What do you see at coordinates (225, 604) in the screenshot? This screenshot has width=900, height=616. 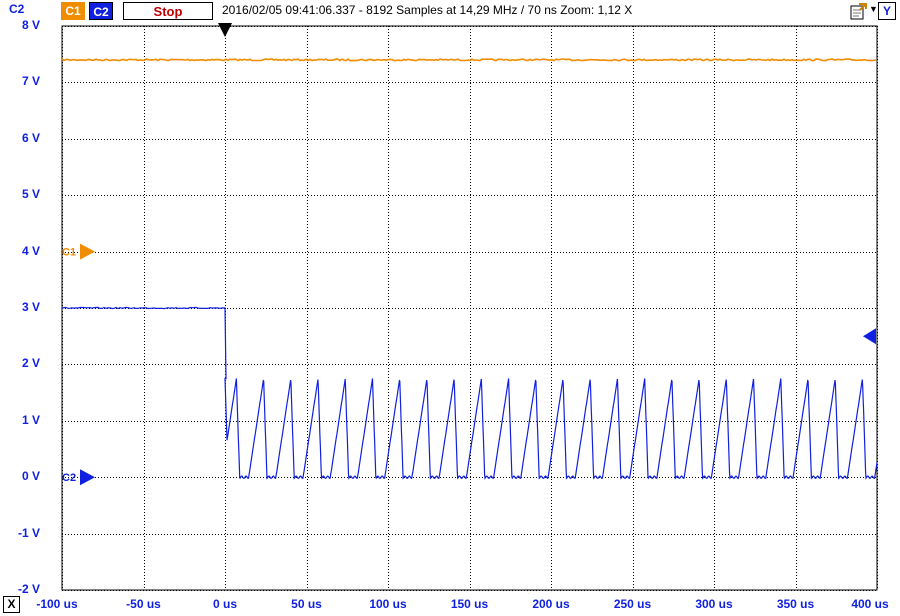 I see `x-tick-label: 0 us` at bounding box center [225, 604].